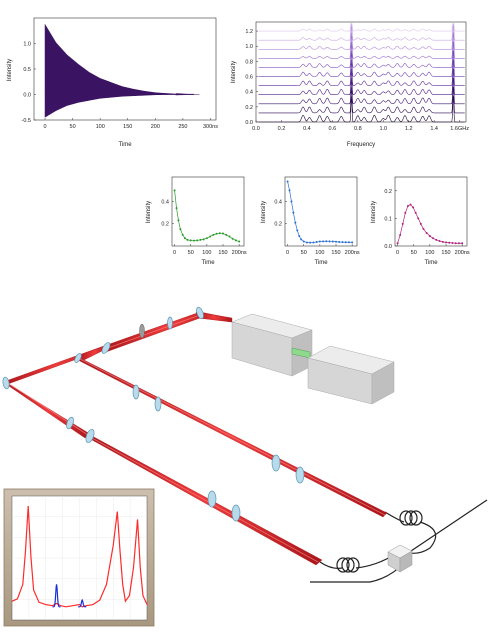 The image size is (490, 635). What do you see at coordinates (90, 436) in the screenshot?
I see `mirror-left-lower` at bounding box center [90, 436].